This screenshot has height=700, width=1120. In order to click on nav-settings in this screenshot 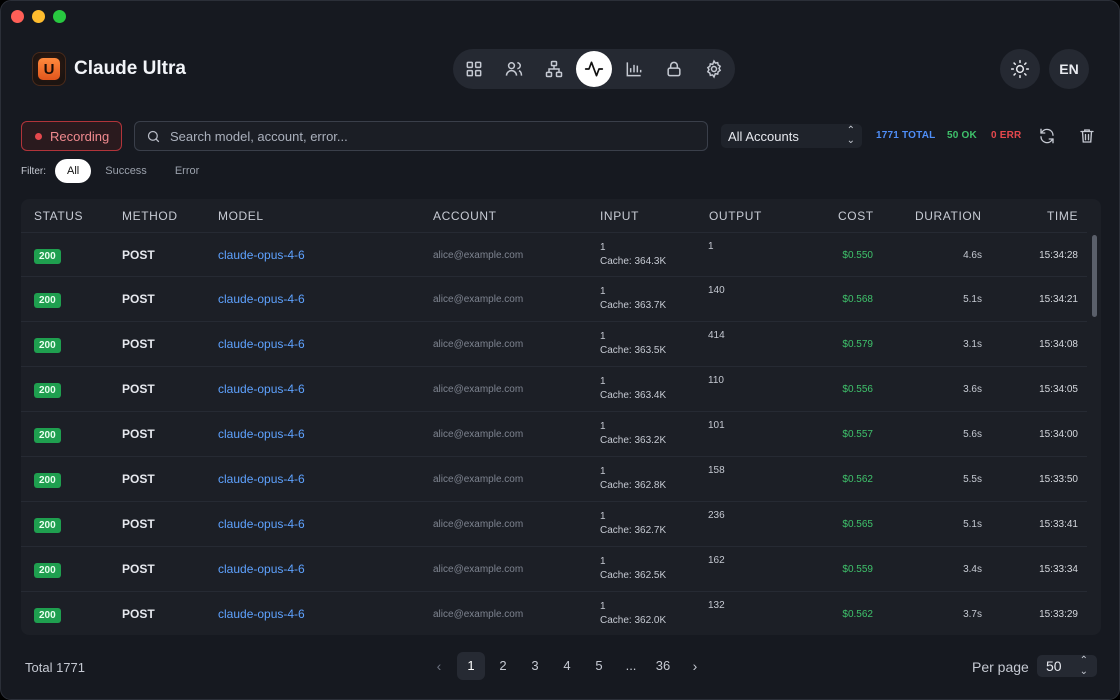, I will do `click(714, 69)`.